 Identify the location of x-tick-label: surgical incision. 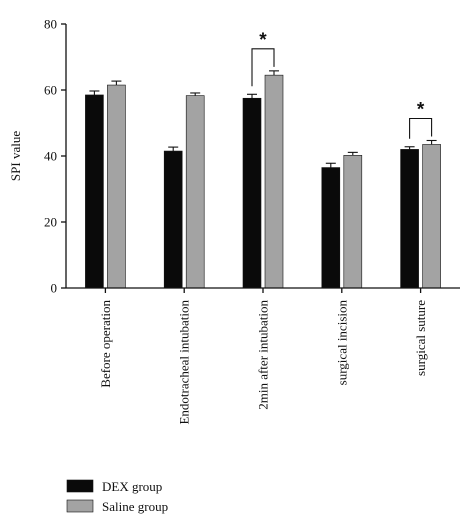
(341, 343).